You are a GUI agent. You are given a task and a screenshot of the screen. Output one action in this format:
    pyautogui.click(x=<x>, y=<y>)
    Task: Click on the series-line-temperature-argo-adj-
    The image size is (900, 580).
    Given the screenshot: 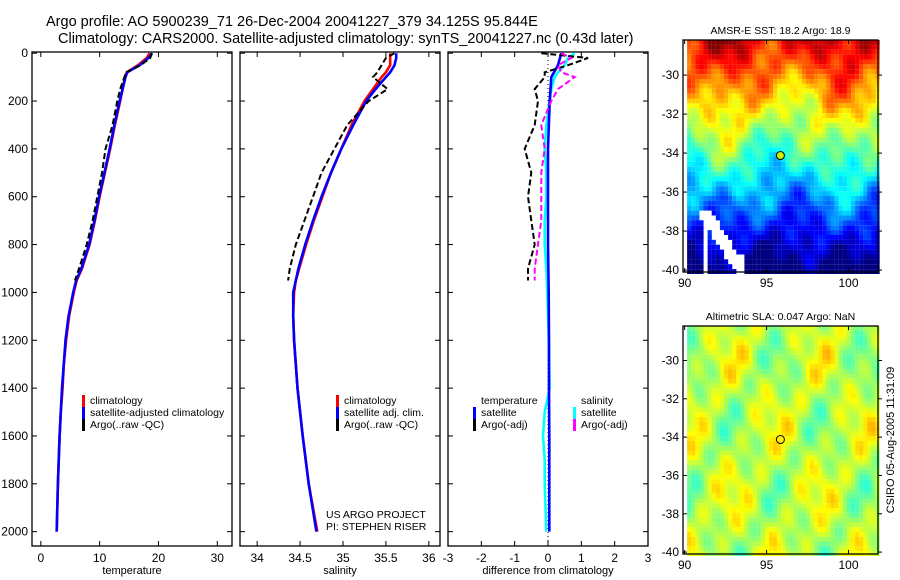 What is the action you would take?
    pyautogui.click(x=556, y=166)
    